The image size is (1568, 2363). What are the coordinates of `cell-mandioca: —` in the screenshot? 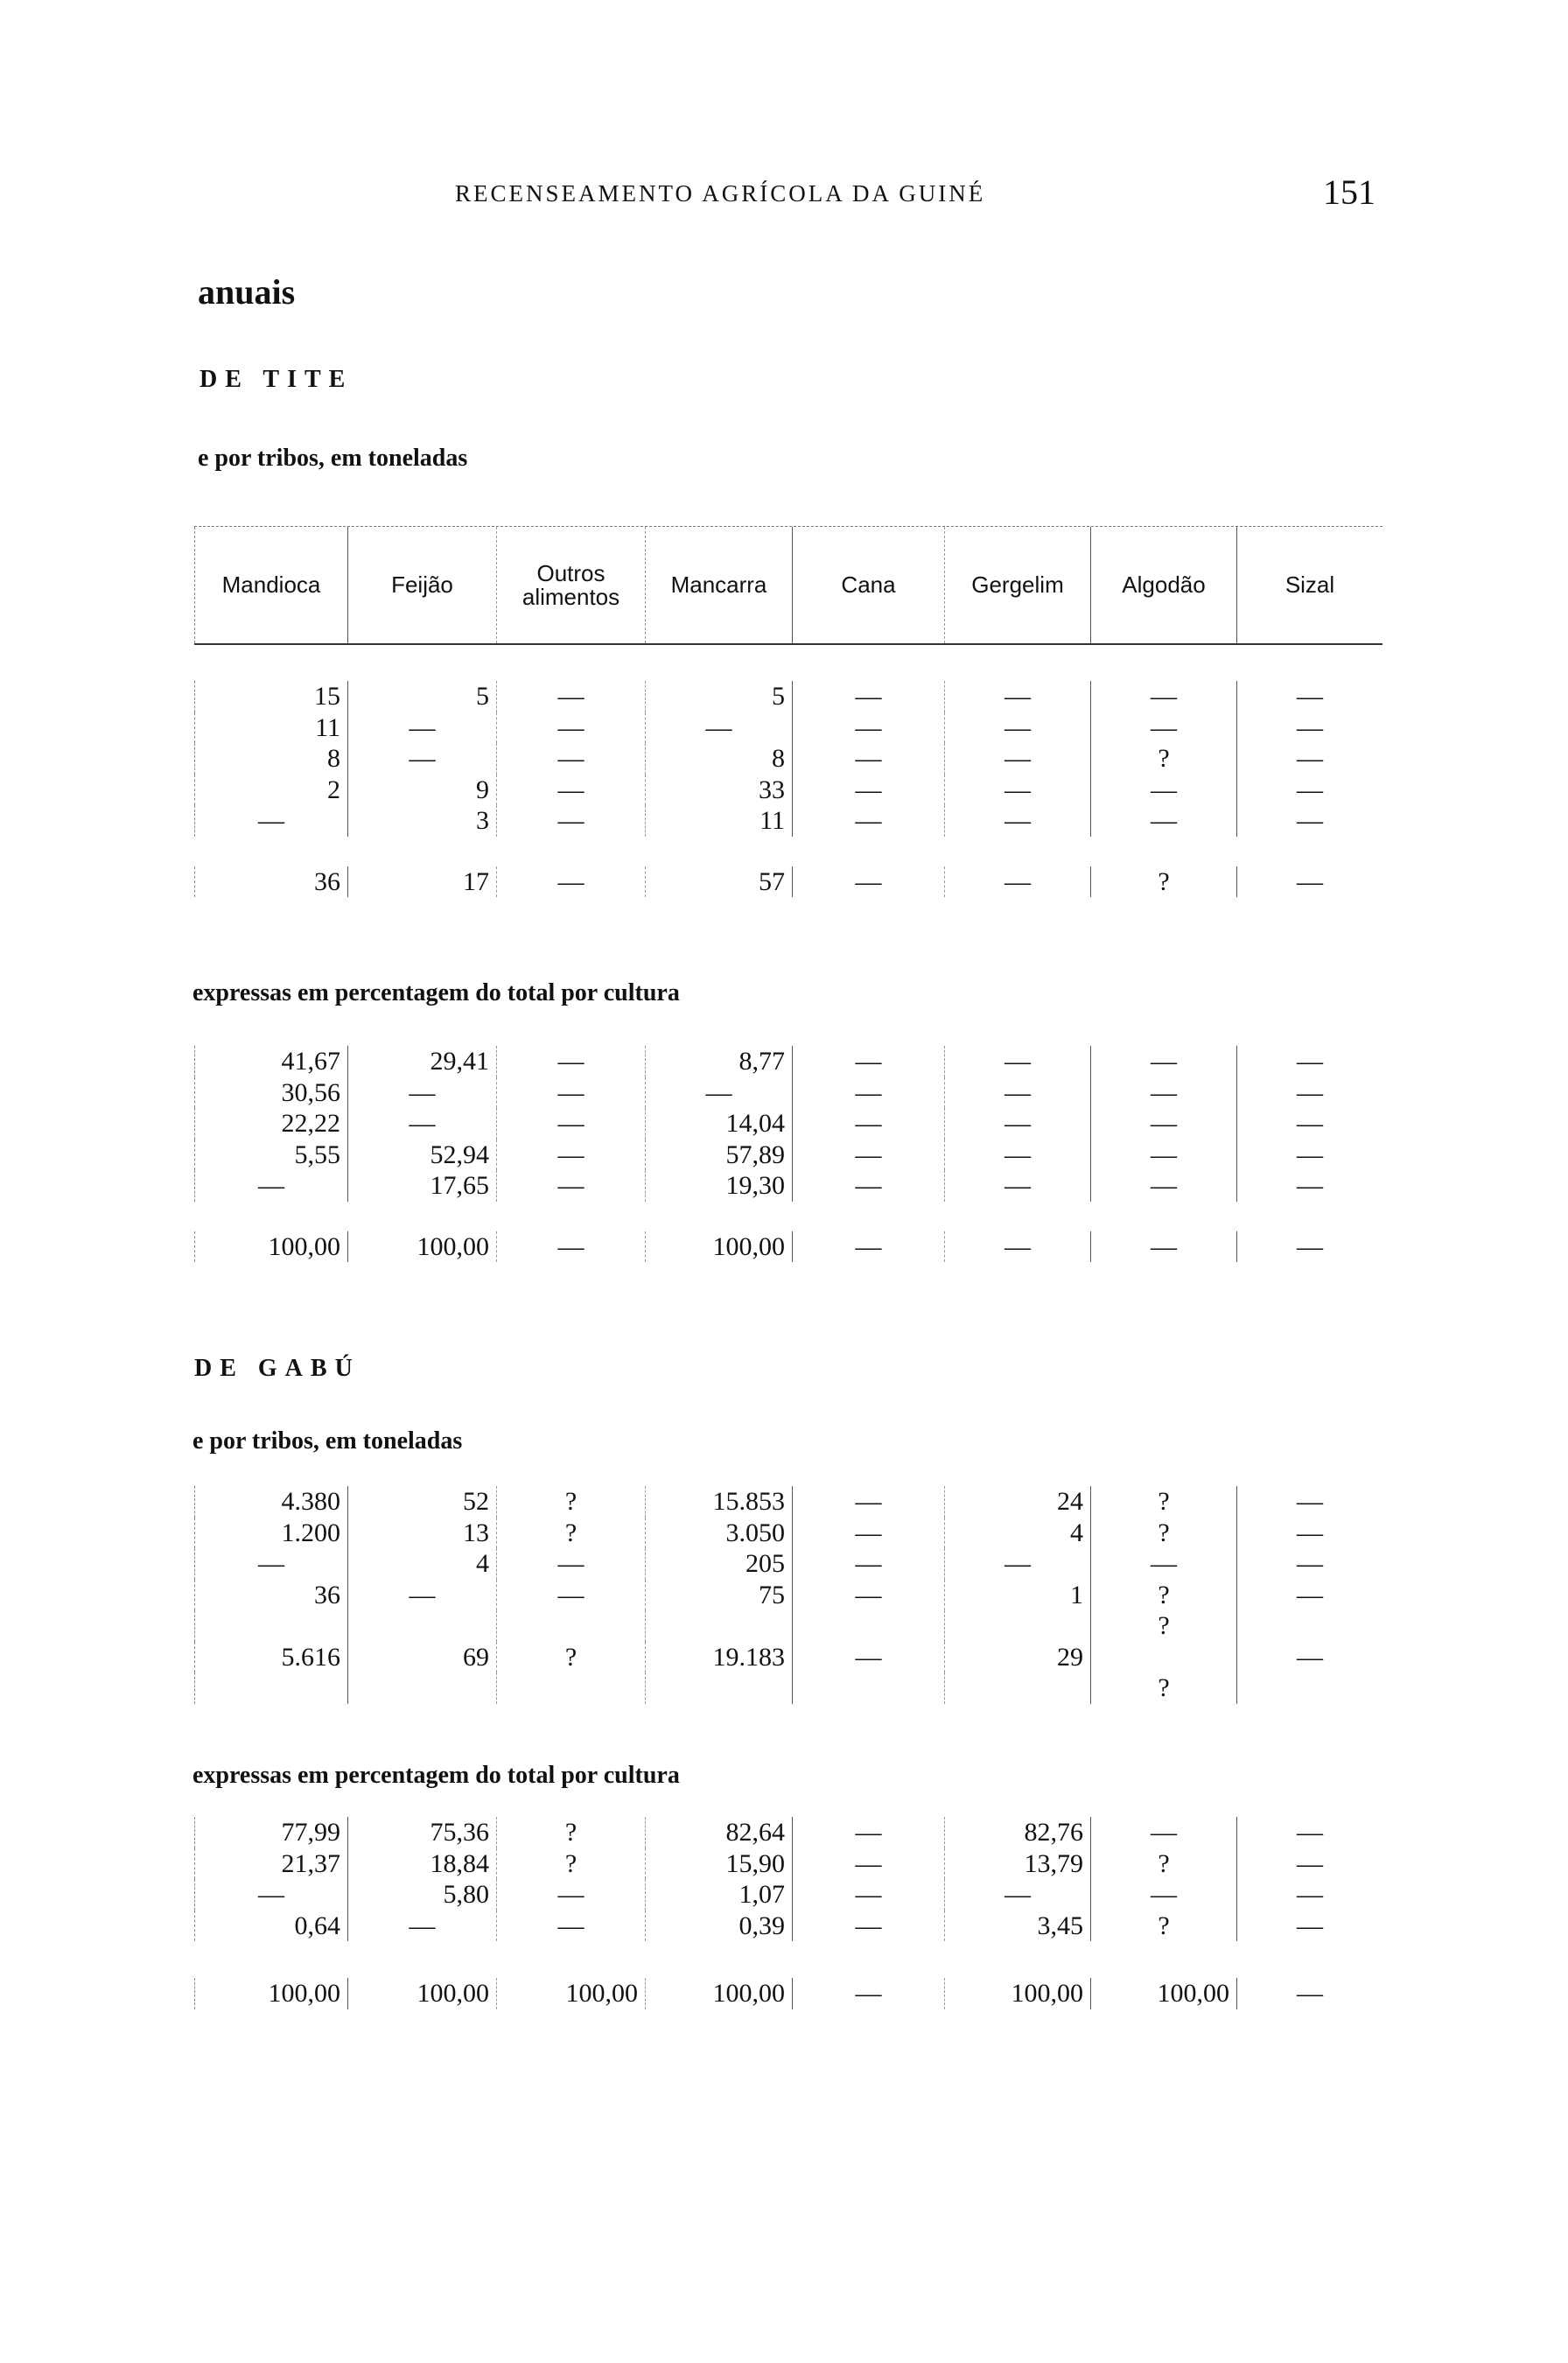 It's located at (270, 821).